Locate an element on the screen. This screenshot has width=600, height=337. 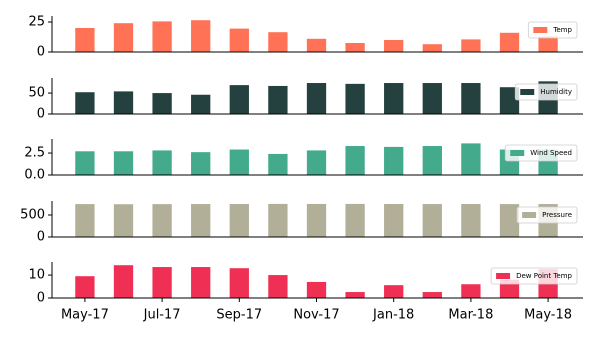
legend: Humidity is located at coordinates (546, 92).